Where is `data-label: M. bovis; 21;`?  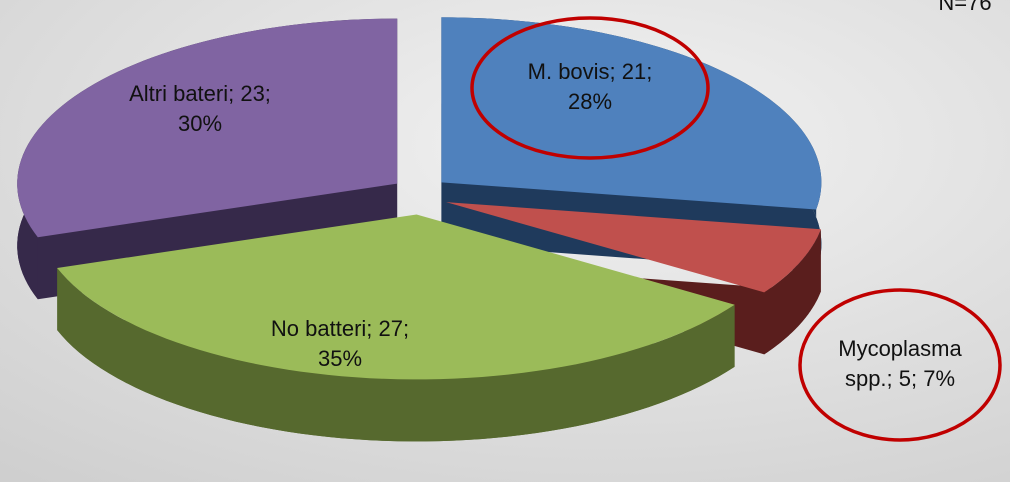
data-label: M. bovis; 21; is located at coordinates (590, 71).